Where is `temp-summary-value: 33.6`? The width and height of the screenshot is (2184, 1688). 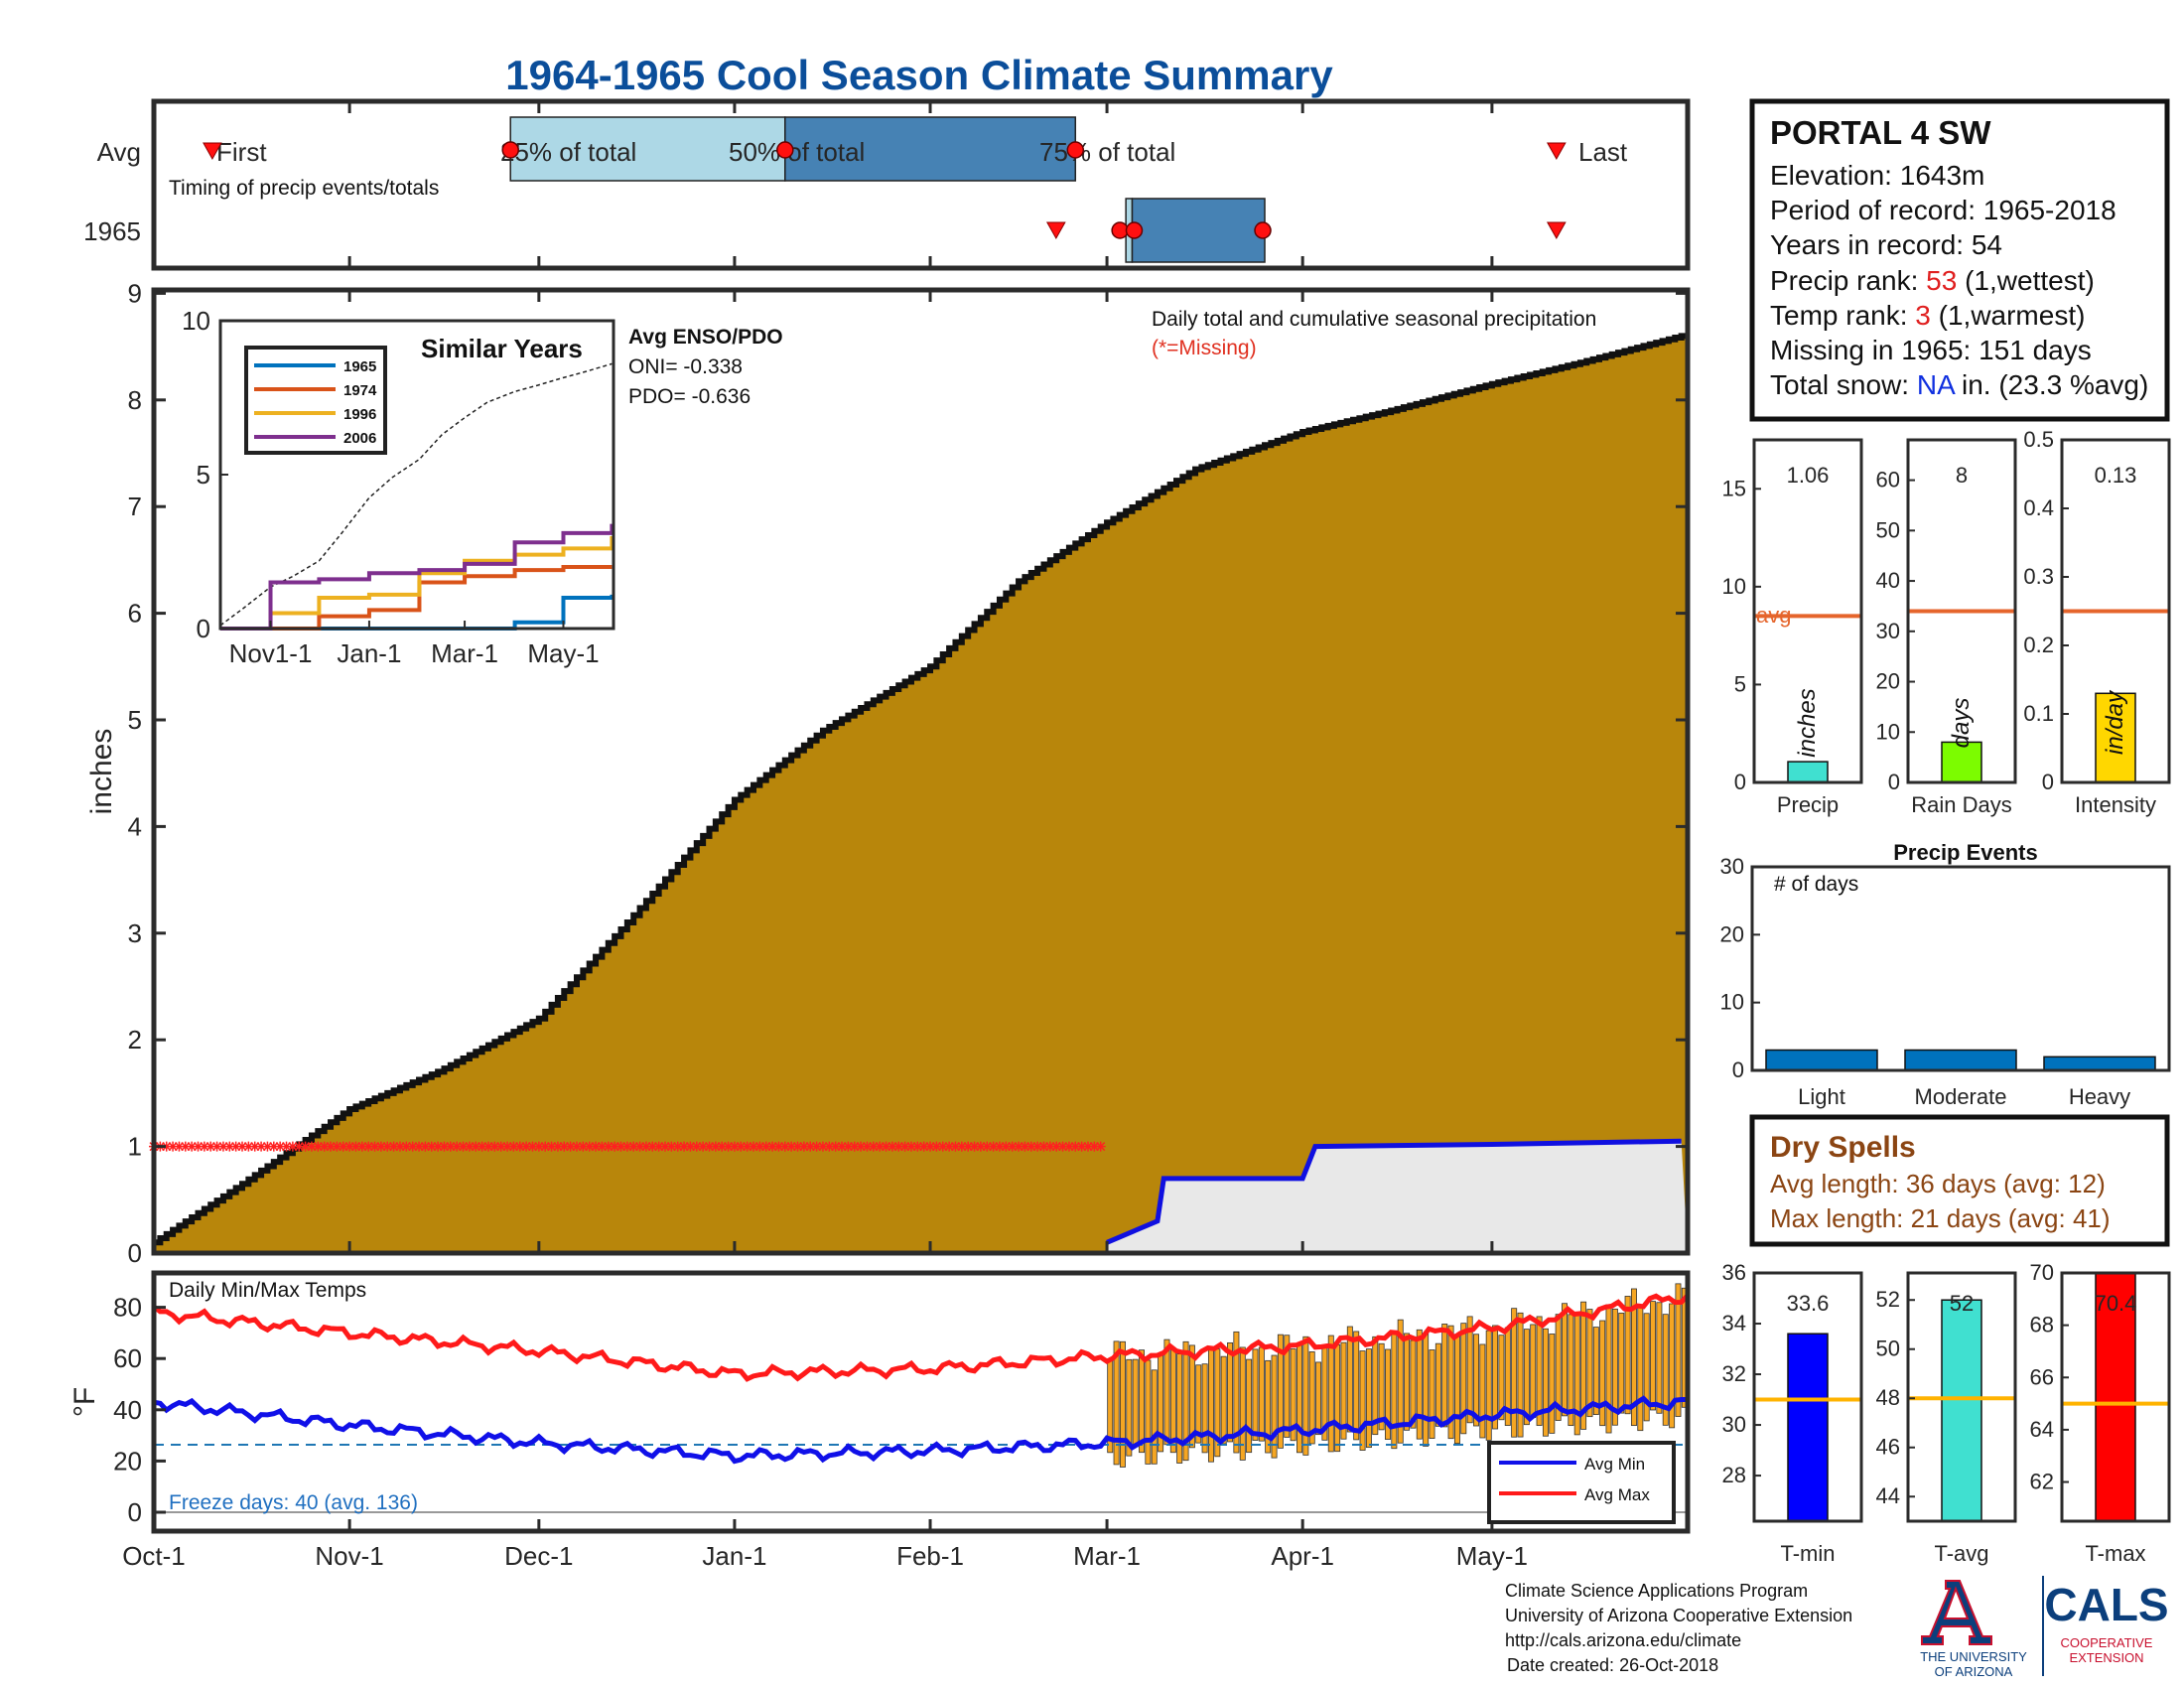 temp-summary-value: 33.6 is located at coordinates (1808, 1303).